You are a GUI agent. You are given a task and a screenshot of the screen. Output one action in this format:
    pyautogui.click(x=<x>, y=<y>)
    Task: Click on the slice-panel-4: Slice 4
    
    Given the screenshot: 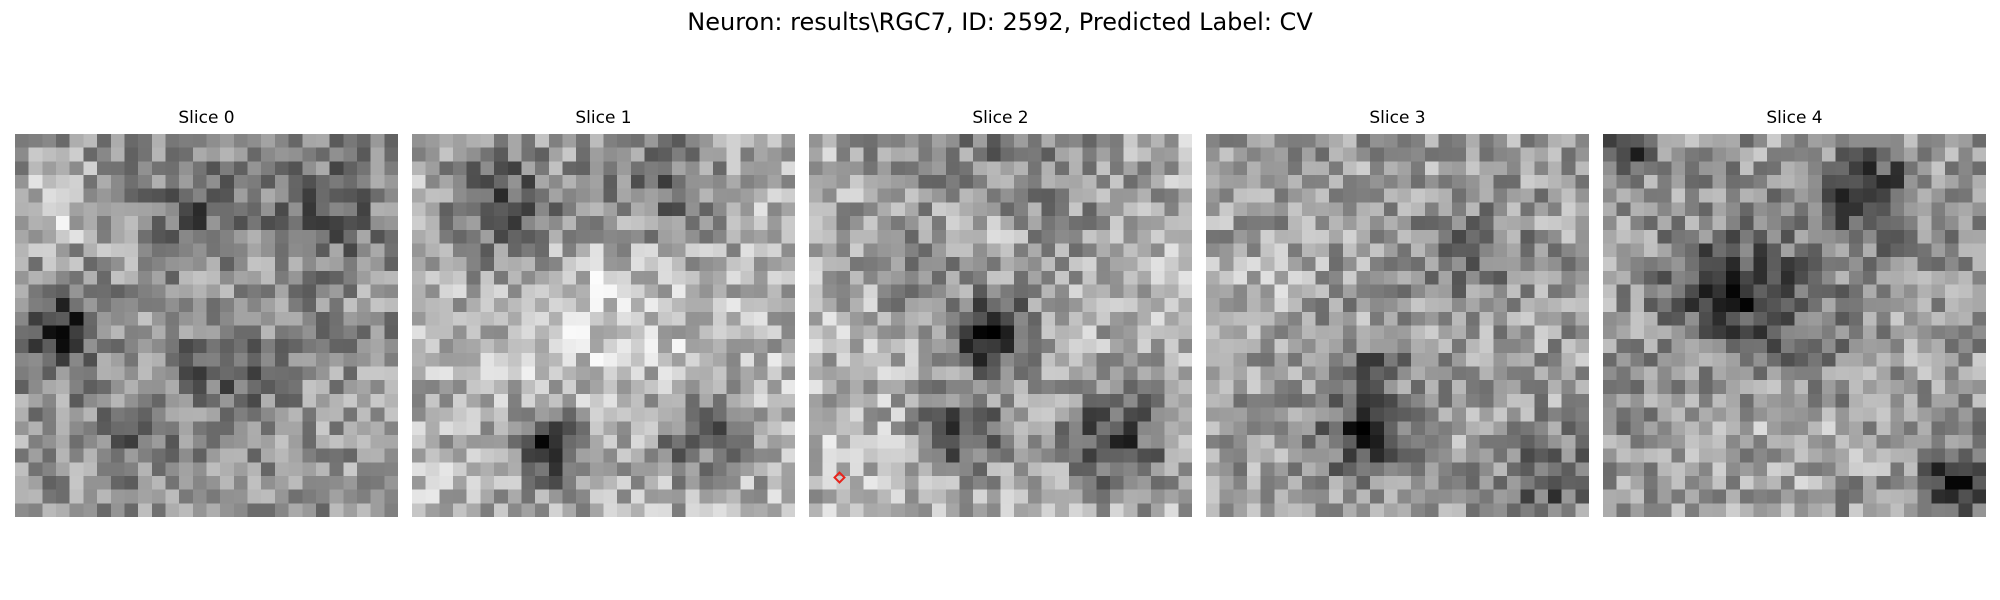 What is the action you would take?
    pyautogui.click(x=1794, y=312)
    